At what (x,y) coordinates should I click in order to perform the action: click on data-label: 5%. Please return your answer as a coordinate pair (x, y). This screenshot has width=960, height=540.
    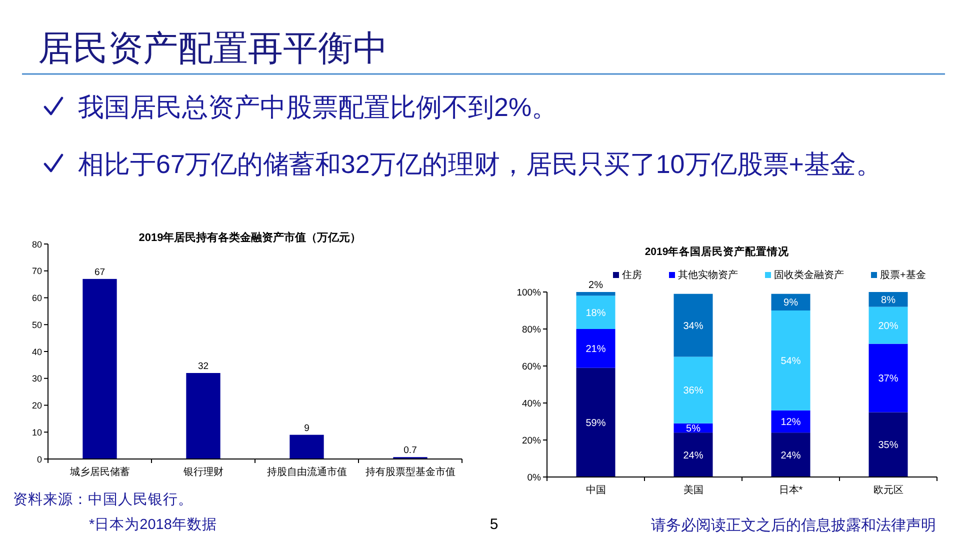
    Looking at the image, I should click on (693, 428).